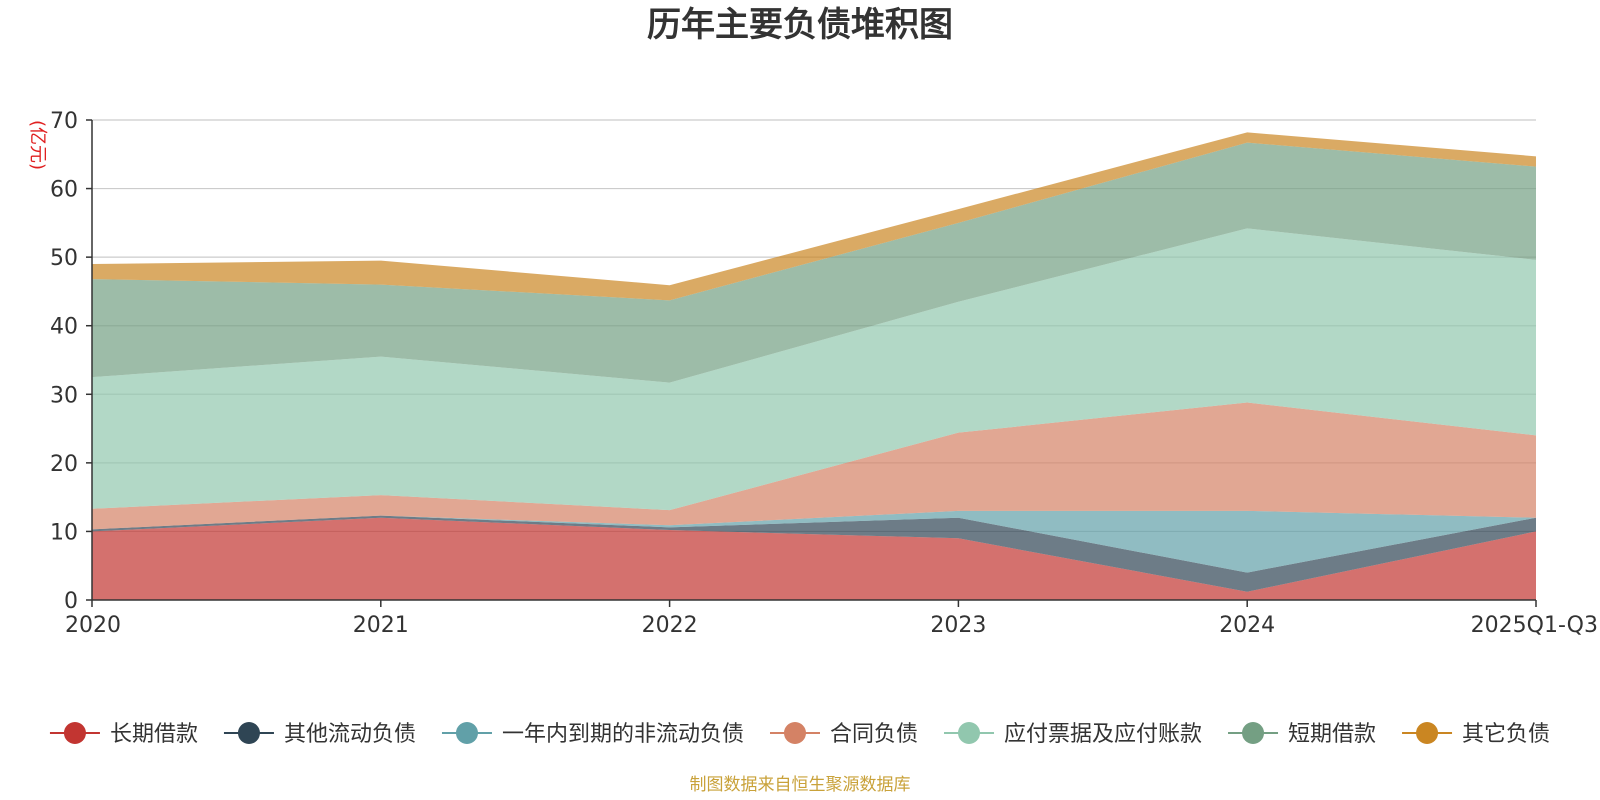 This screenshot has height=800, width=1600. Describe the element at coordinates (874, 734) in the screenshot. I see `legend-label: 合同负债` at that location.